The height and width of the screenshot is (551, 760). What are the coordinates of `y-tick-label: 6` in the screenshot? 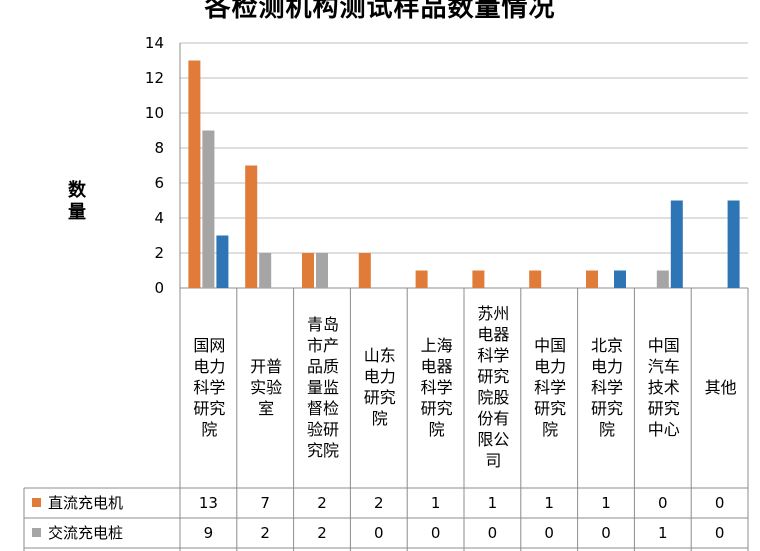 It's located at (159, 183).